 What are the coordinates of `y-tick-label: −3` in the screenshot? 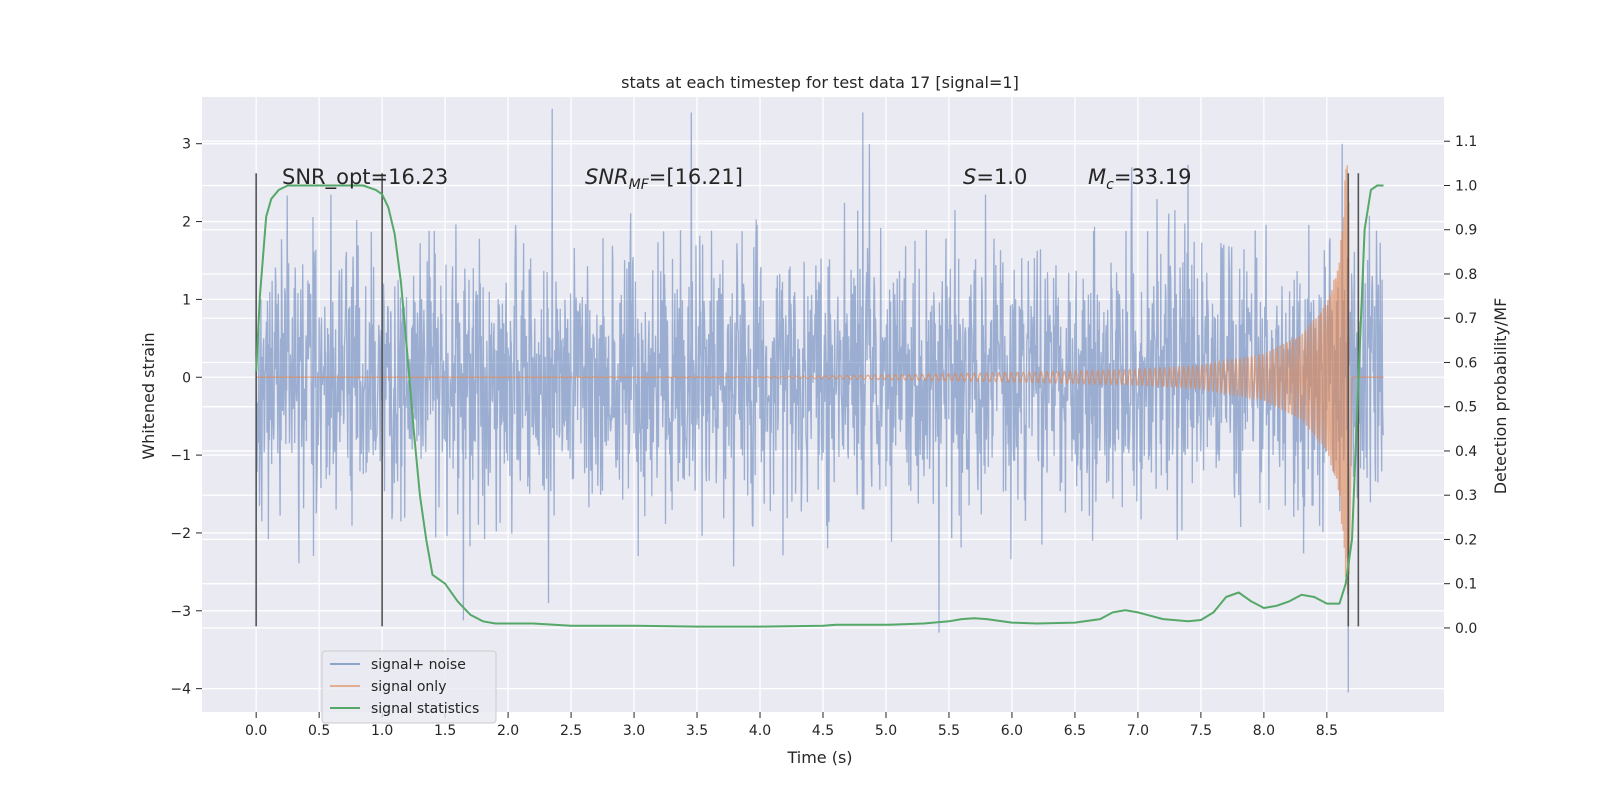 It's located at (180, 612).